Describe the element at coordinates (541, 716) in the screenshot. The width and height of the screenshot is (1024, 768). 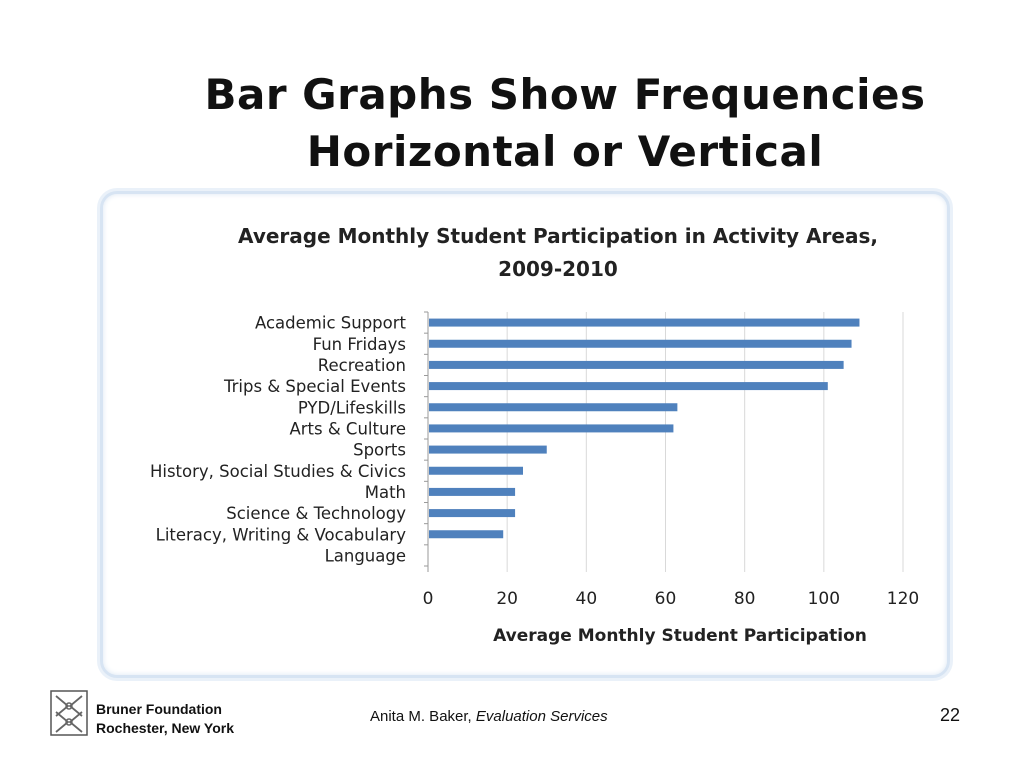
I see `footer-service: Evaluation Services` at that location.